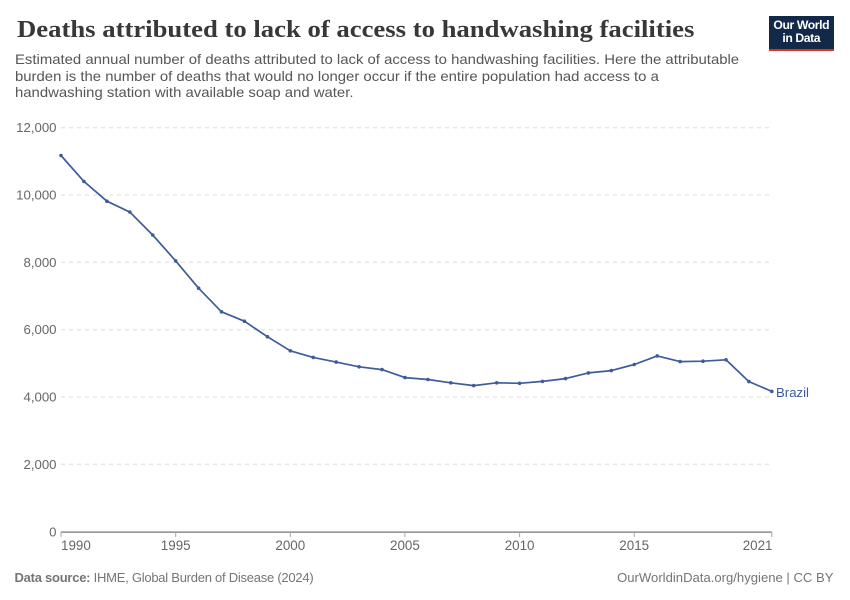  I want to click on svg-text: 6,000, so click(39, 329).